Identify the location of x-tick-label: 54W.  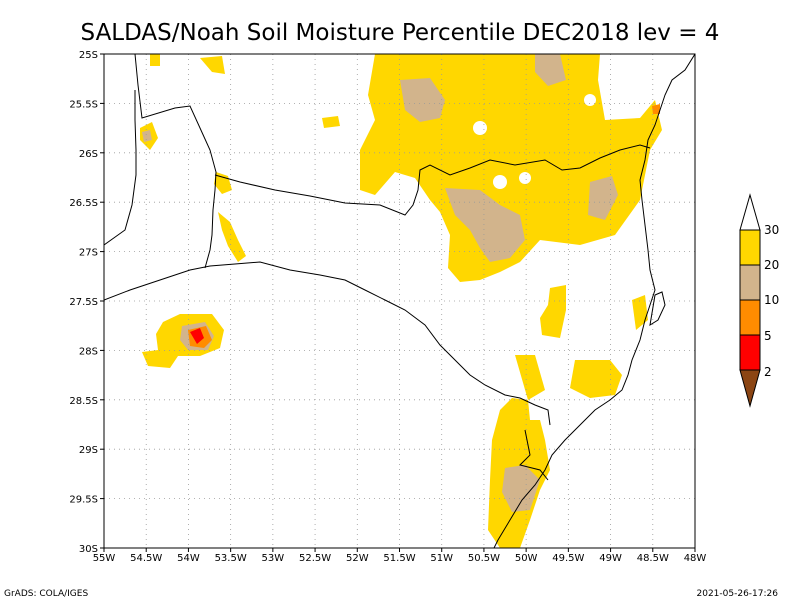
(188, 558).